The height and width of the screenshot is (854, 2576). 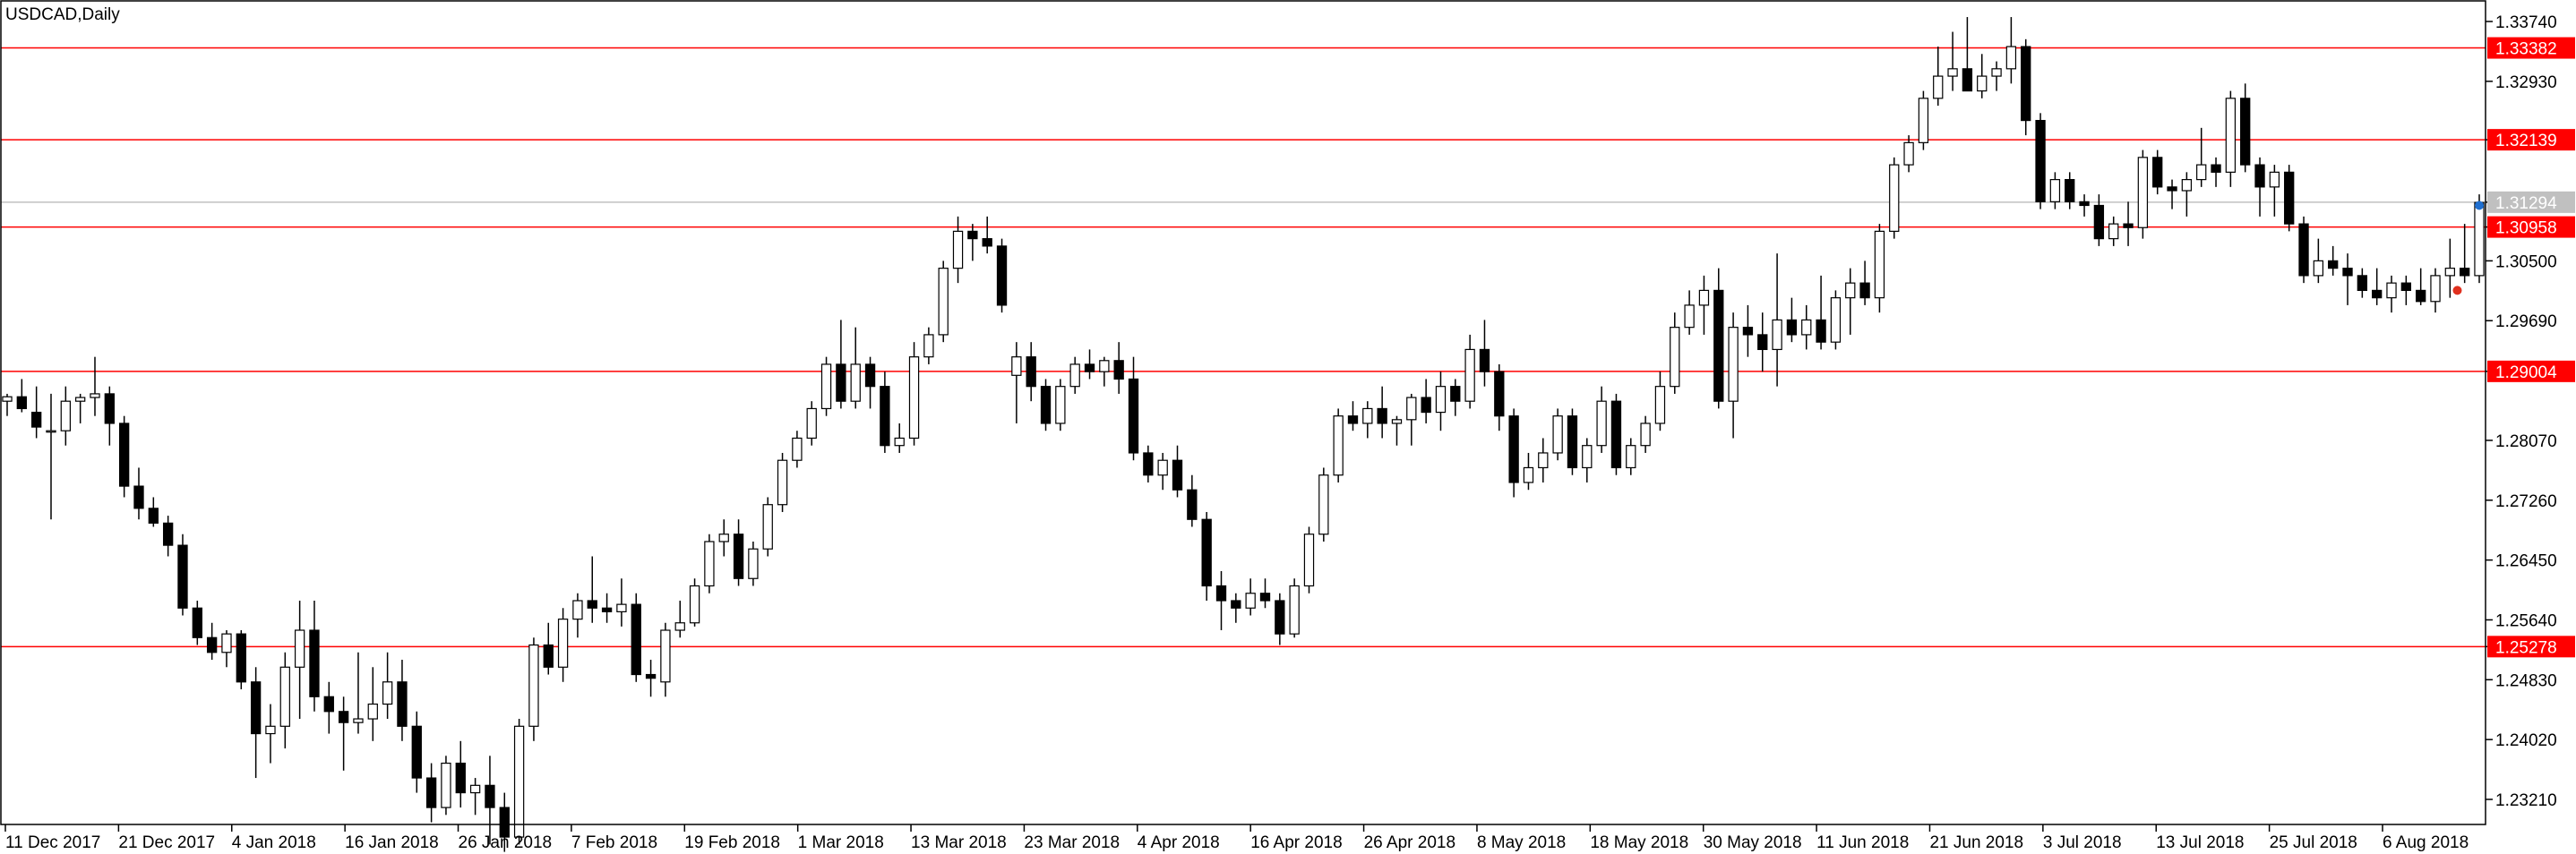 What do you see at coordinates (2200, 842) in the screenshot?
I see `x-tick-label: 13 Jul 2018` at bounding box center [2200, 842].